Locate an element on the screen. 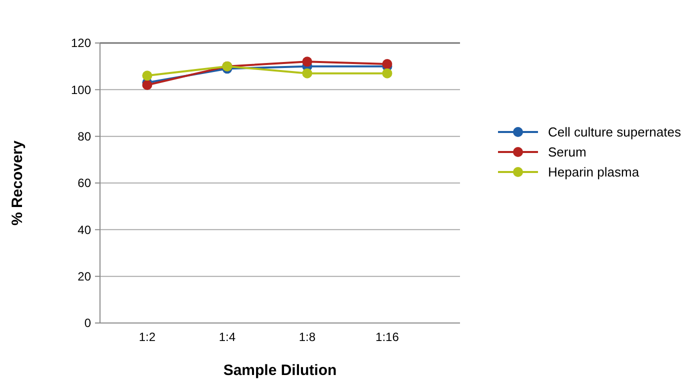 This screenshot has height=389, width=694. y-axis-title: % Recovery is located at coordinates (17, 183).